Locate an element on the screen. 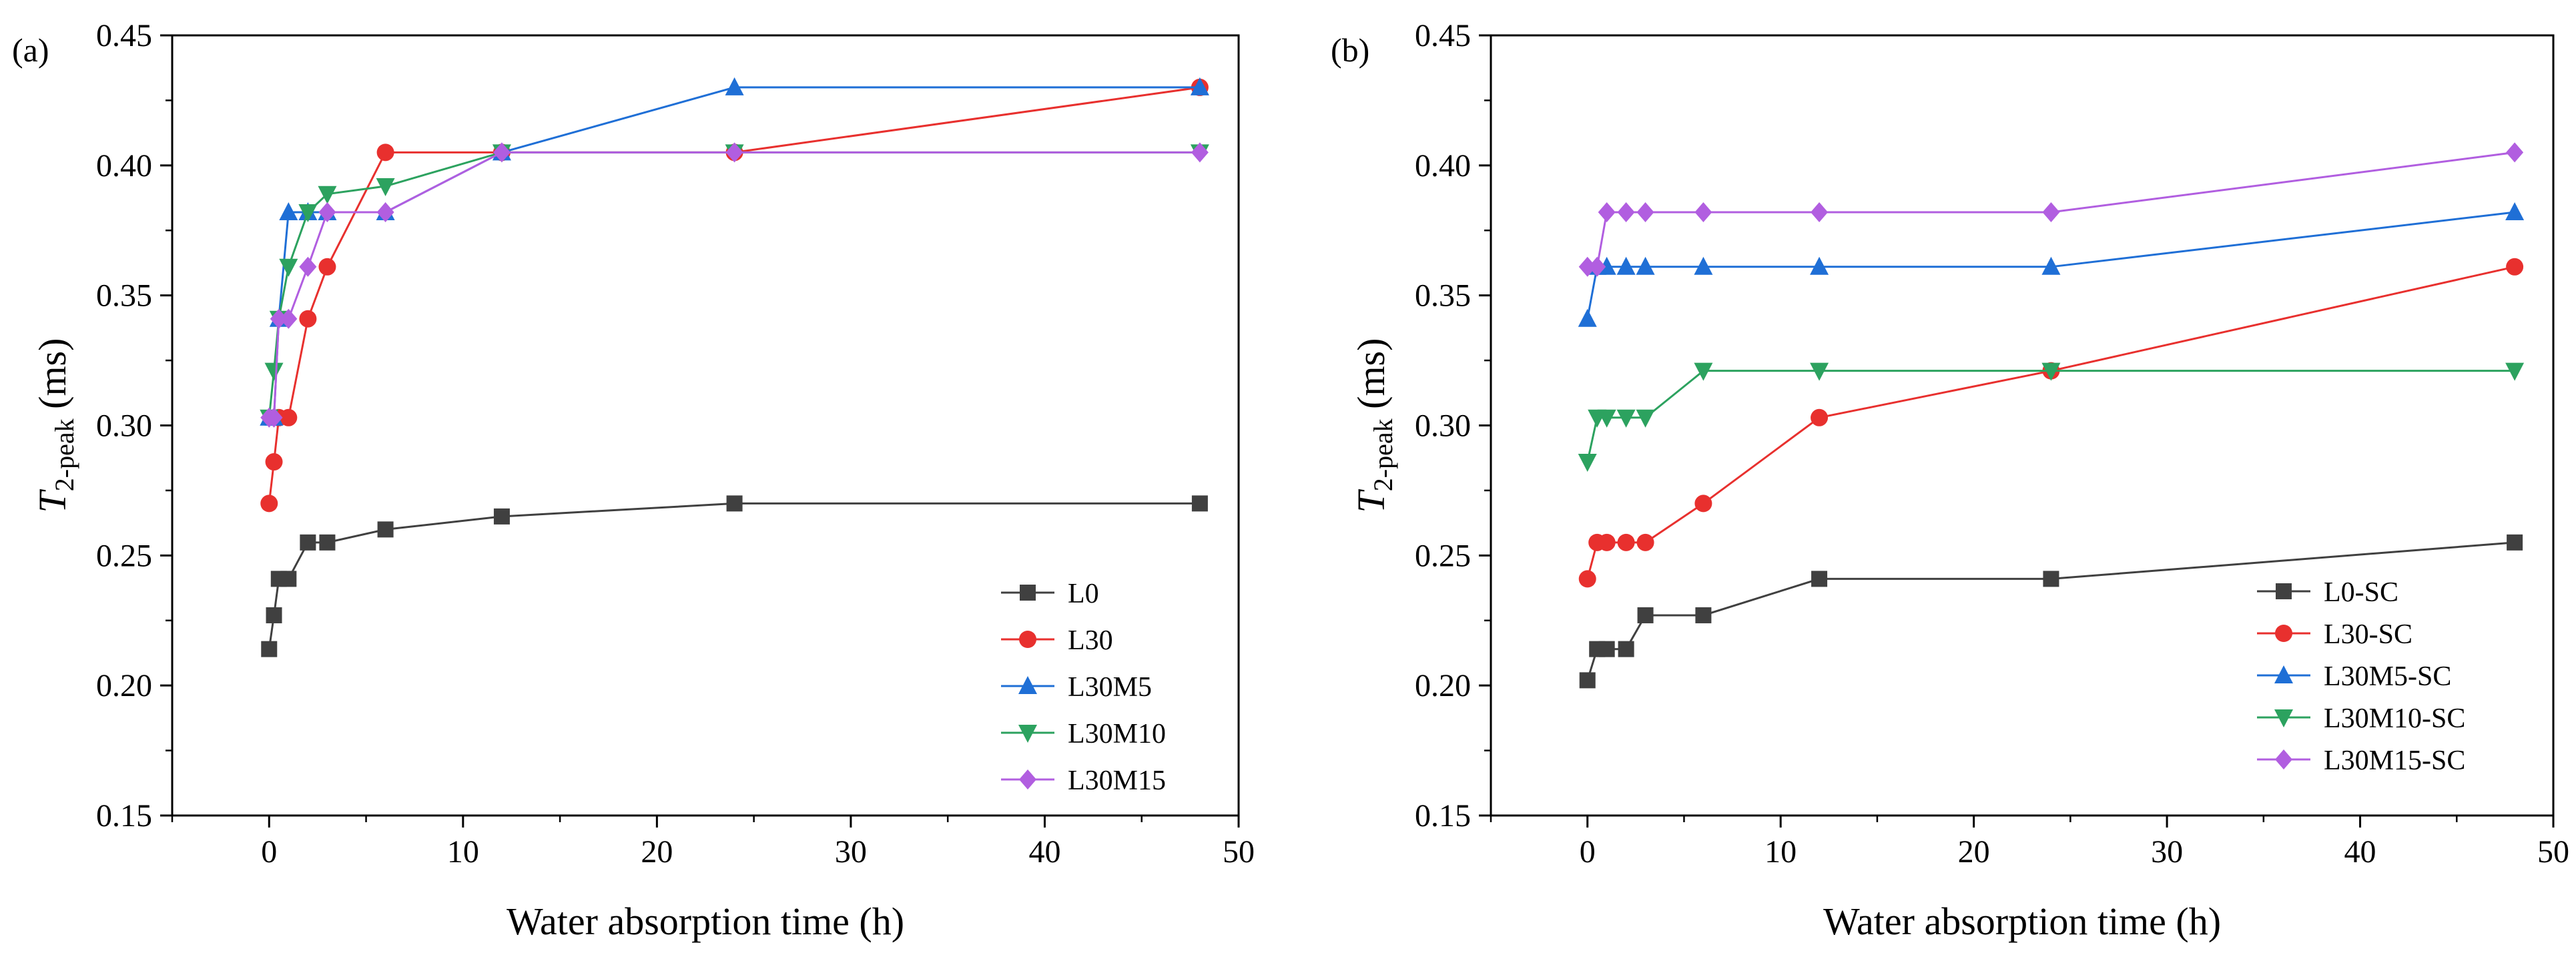  legend-label: L30M10 is located at coordinates (1117, 734).